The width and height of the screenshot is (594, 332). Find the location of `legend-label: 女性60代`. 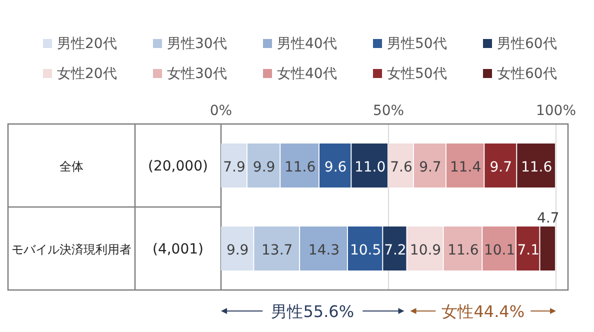

legend-label: 女性60代 is located at coordinates (527, 74).